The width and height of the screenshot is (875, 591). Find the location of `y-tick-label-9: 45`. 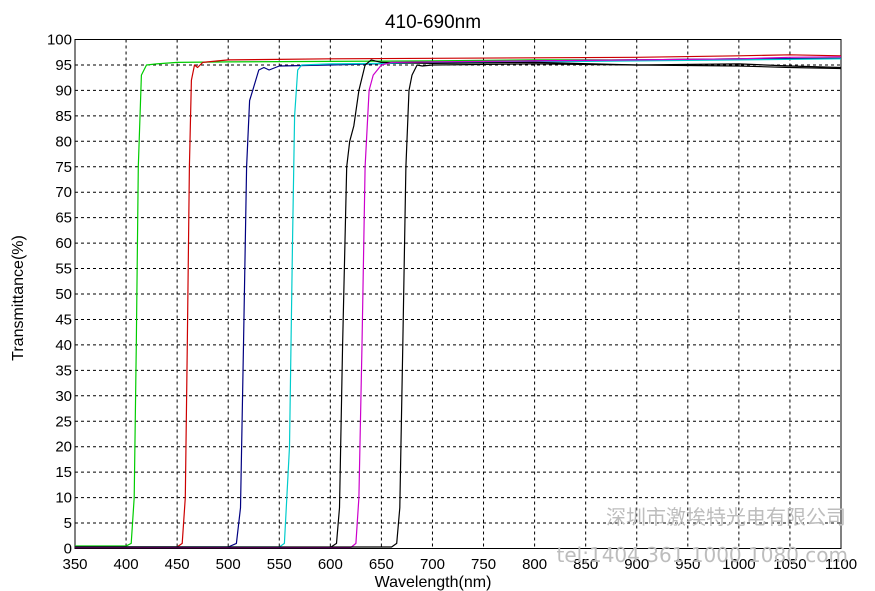

y-tick-label-9: 45 is located at coordinates (63, 319).